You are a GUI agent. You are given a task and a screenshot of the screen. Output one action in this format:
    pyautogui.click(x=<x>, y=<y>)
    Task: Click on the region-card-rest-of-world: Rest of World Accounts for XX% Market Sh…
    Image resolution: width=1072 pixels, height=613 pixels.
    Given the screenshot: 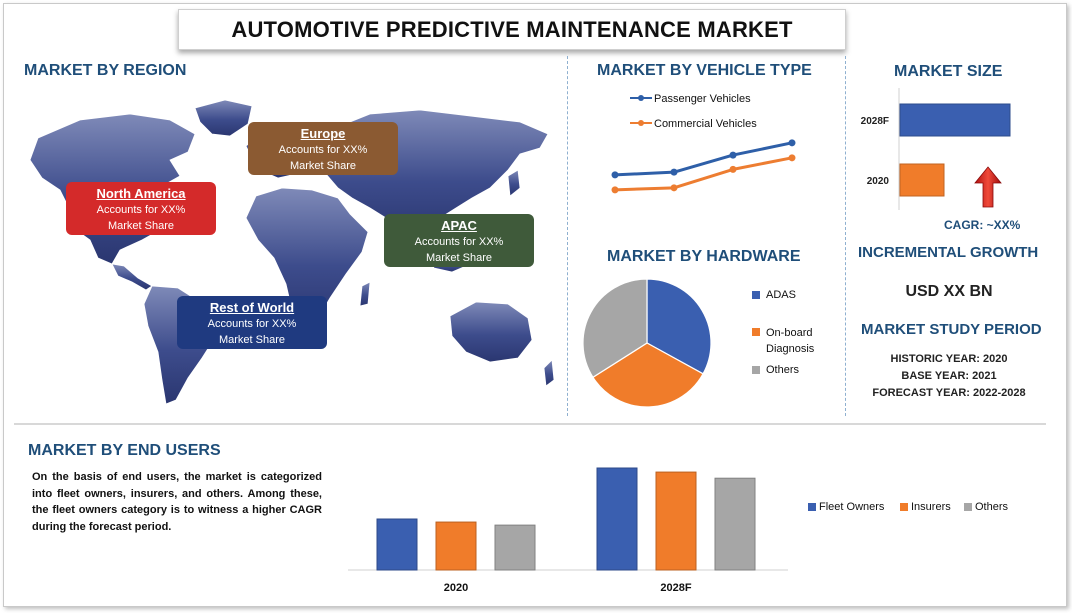 What is the action you would take?
    pyautogui.click(x=252, y=322)
    